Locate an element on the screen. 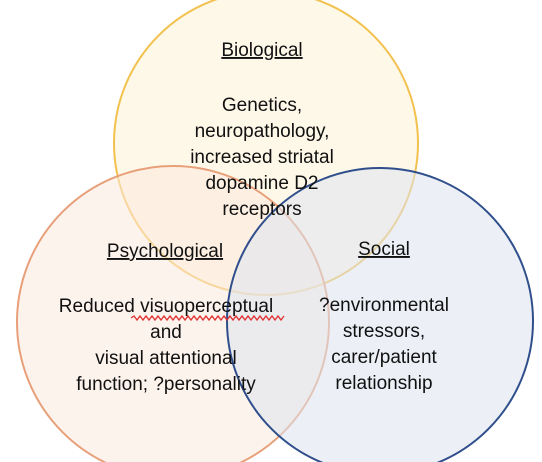 The width and height of the screenshot is (542, 462). psychological-line-2: and is located at coordinates (166, 332).